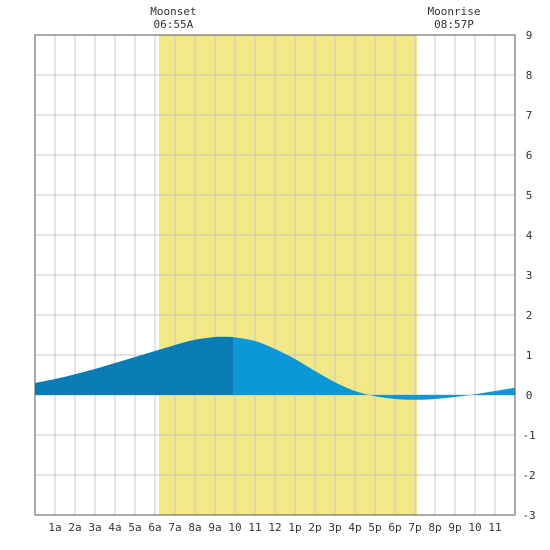 This screenshot has width=550, height=550. Describe the element at coordinates (529, 155) in the screenshot. I see `y-tick-label: 6` at that location.